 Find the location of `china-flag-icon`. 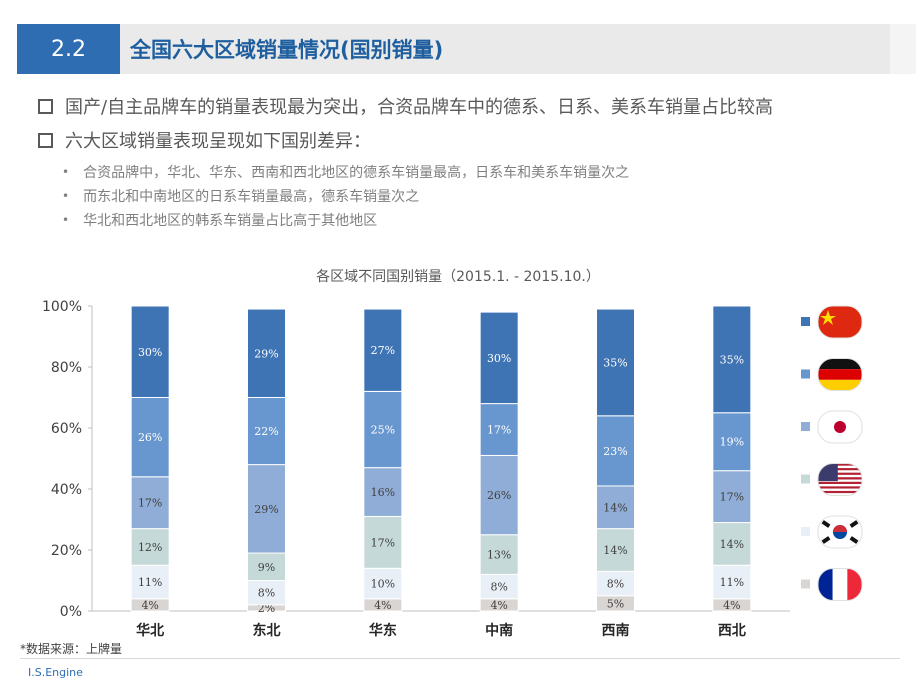

china-flag-icon is located at coordinates (840, 322).